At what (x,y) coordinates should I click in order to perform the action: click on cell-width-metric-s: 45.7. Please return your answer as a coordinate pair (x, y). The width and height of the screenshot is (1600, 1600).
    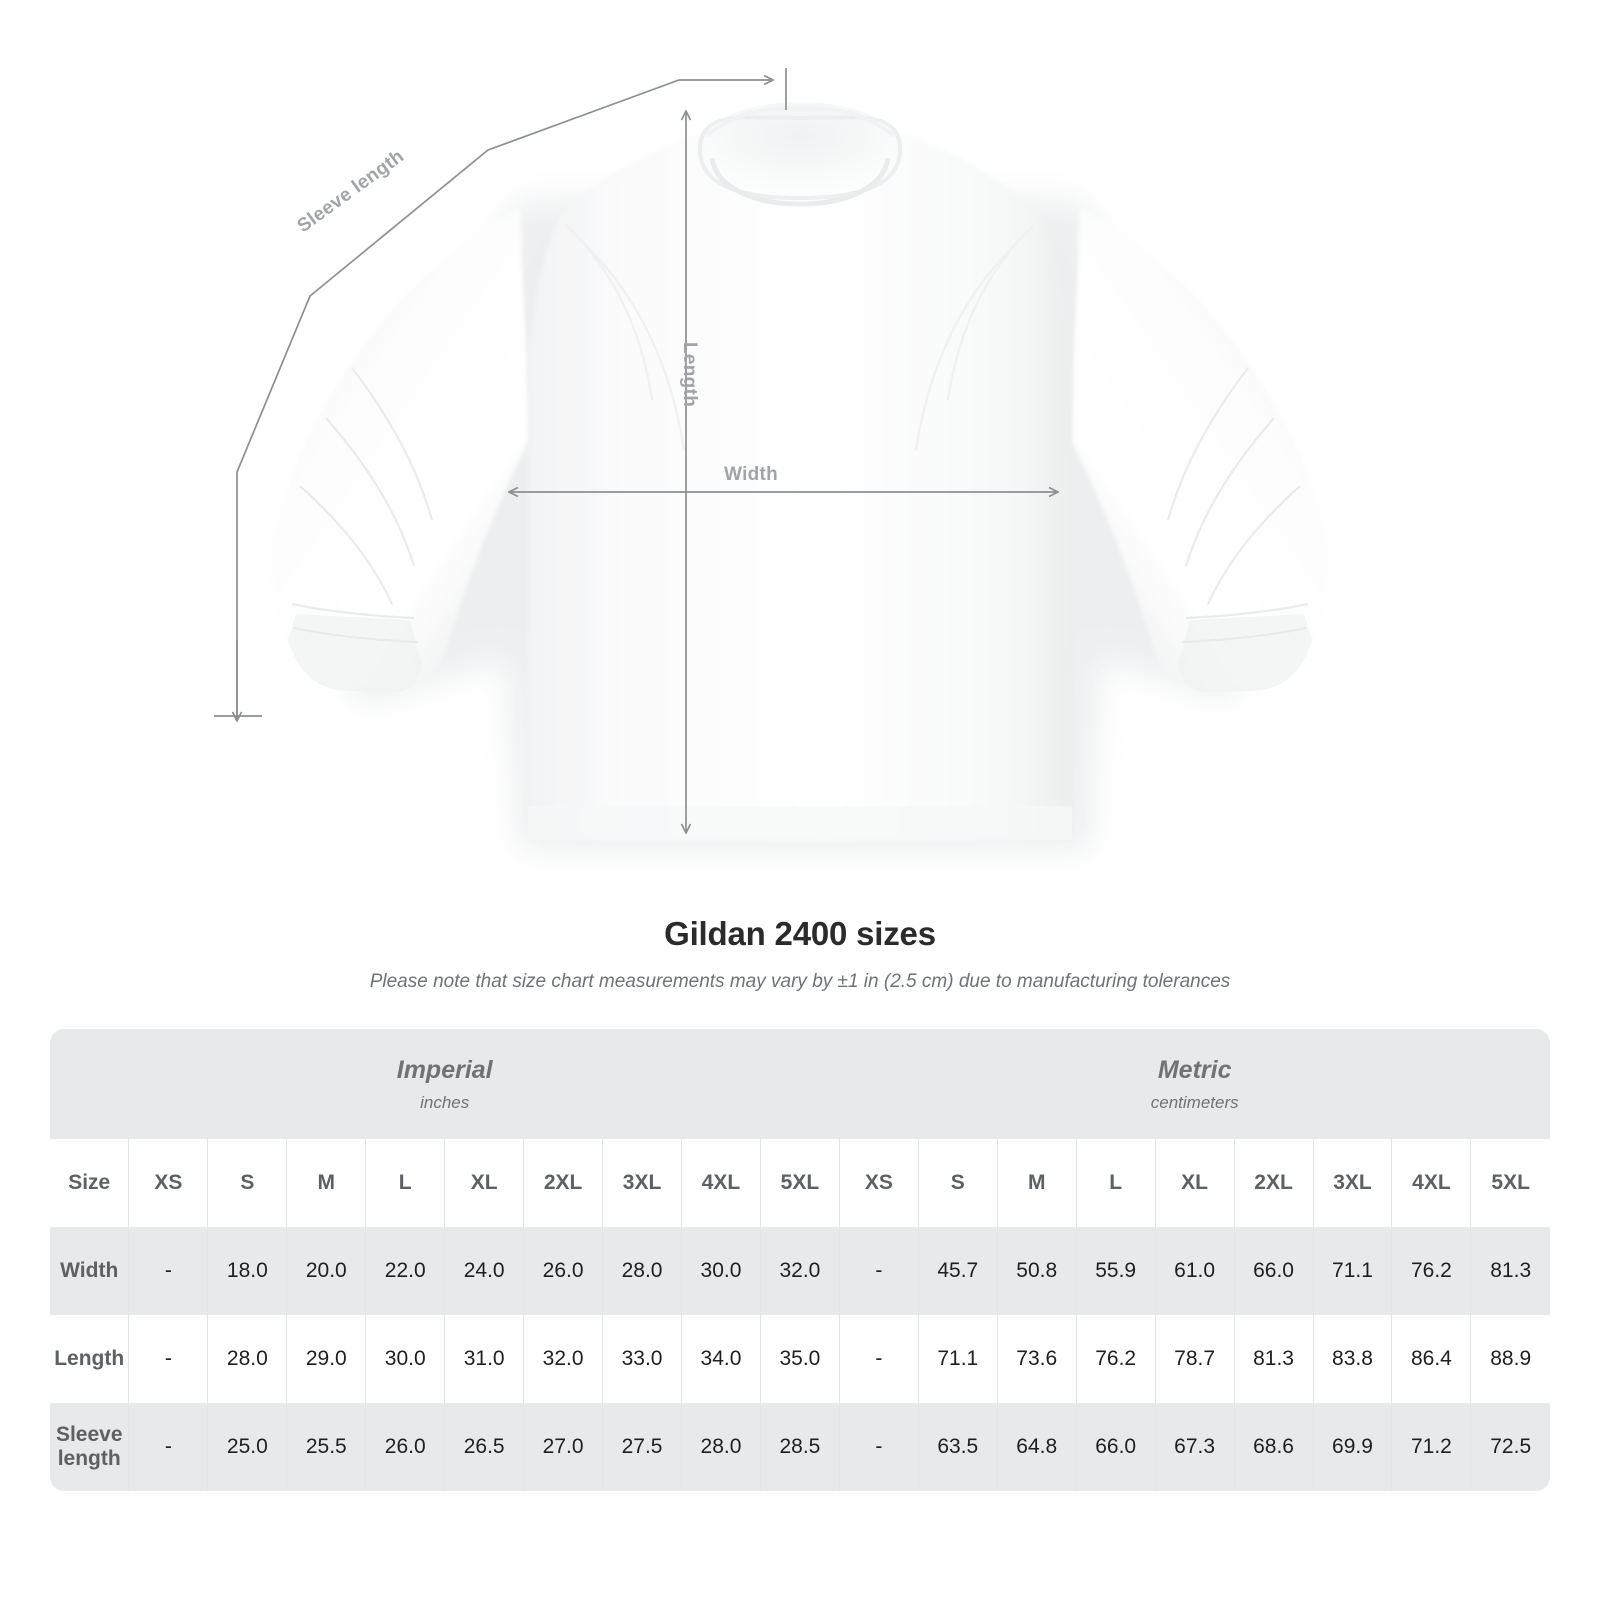
    Looking at the image, I should click on (957, 1271).